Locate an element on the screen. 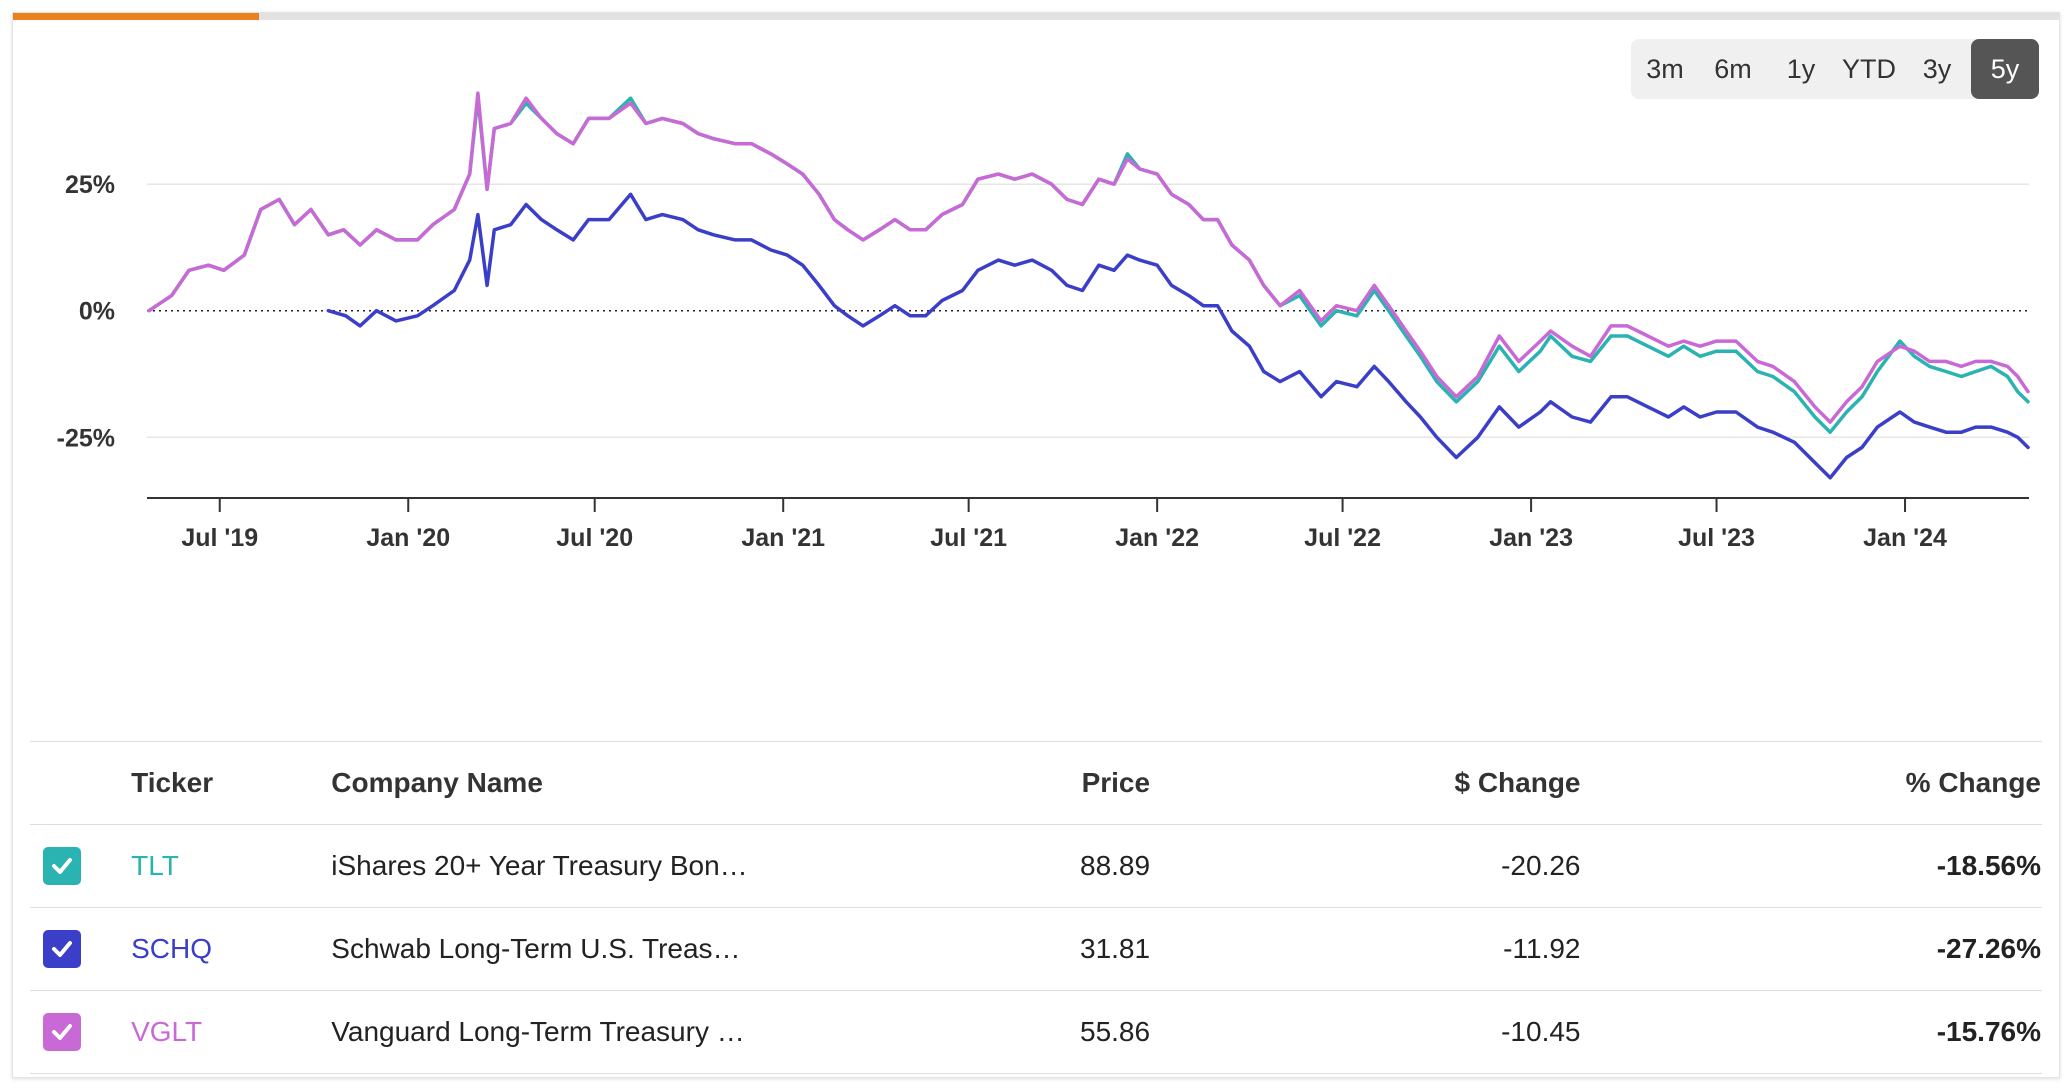 This screenshot has width=2072, height=1090. range-button-1y: 1y is located at coordinates (1801, 69).